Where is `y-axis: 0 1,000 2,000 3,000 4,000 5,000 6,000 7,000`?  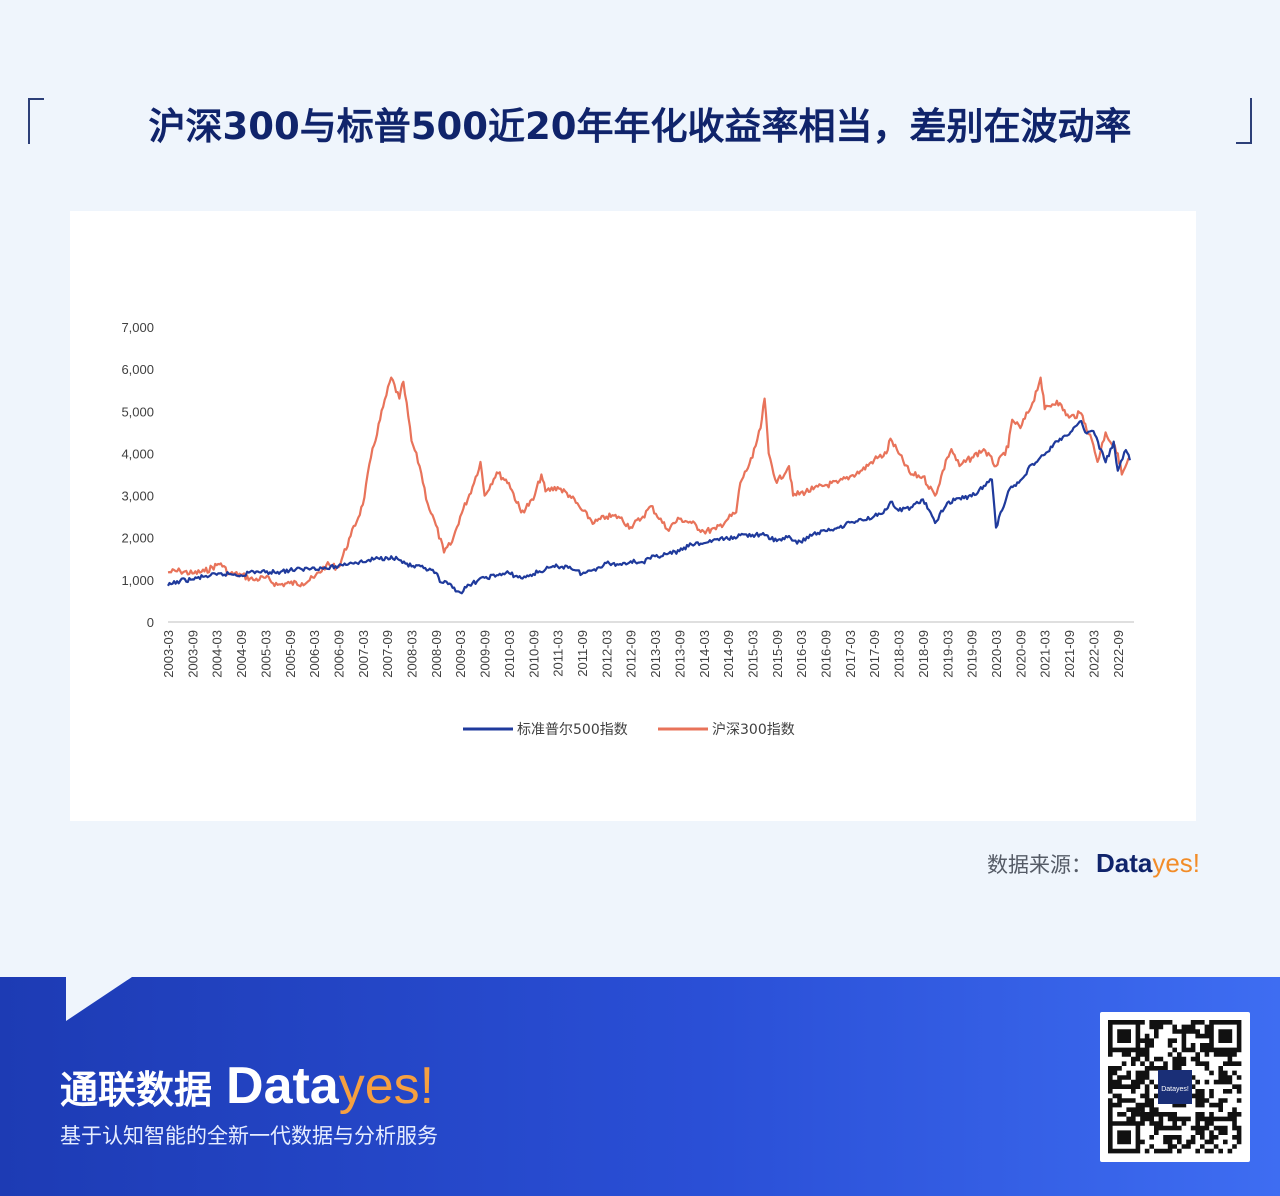 y-axis: 0 1,000 2,000 3,000 4,000 5,000 6,000 7,000 is located at coordinates (137, 475).